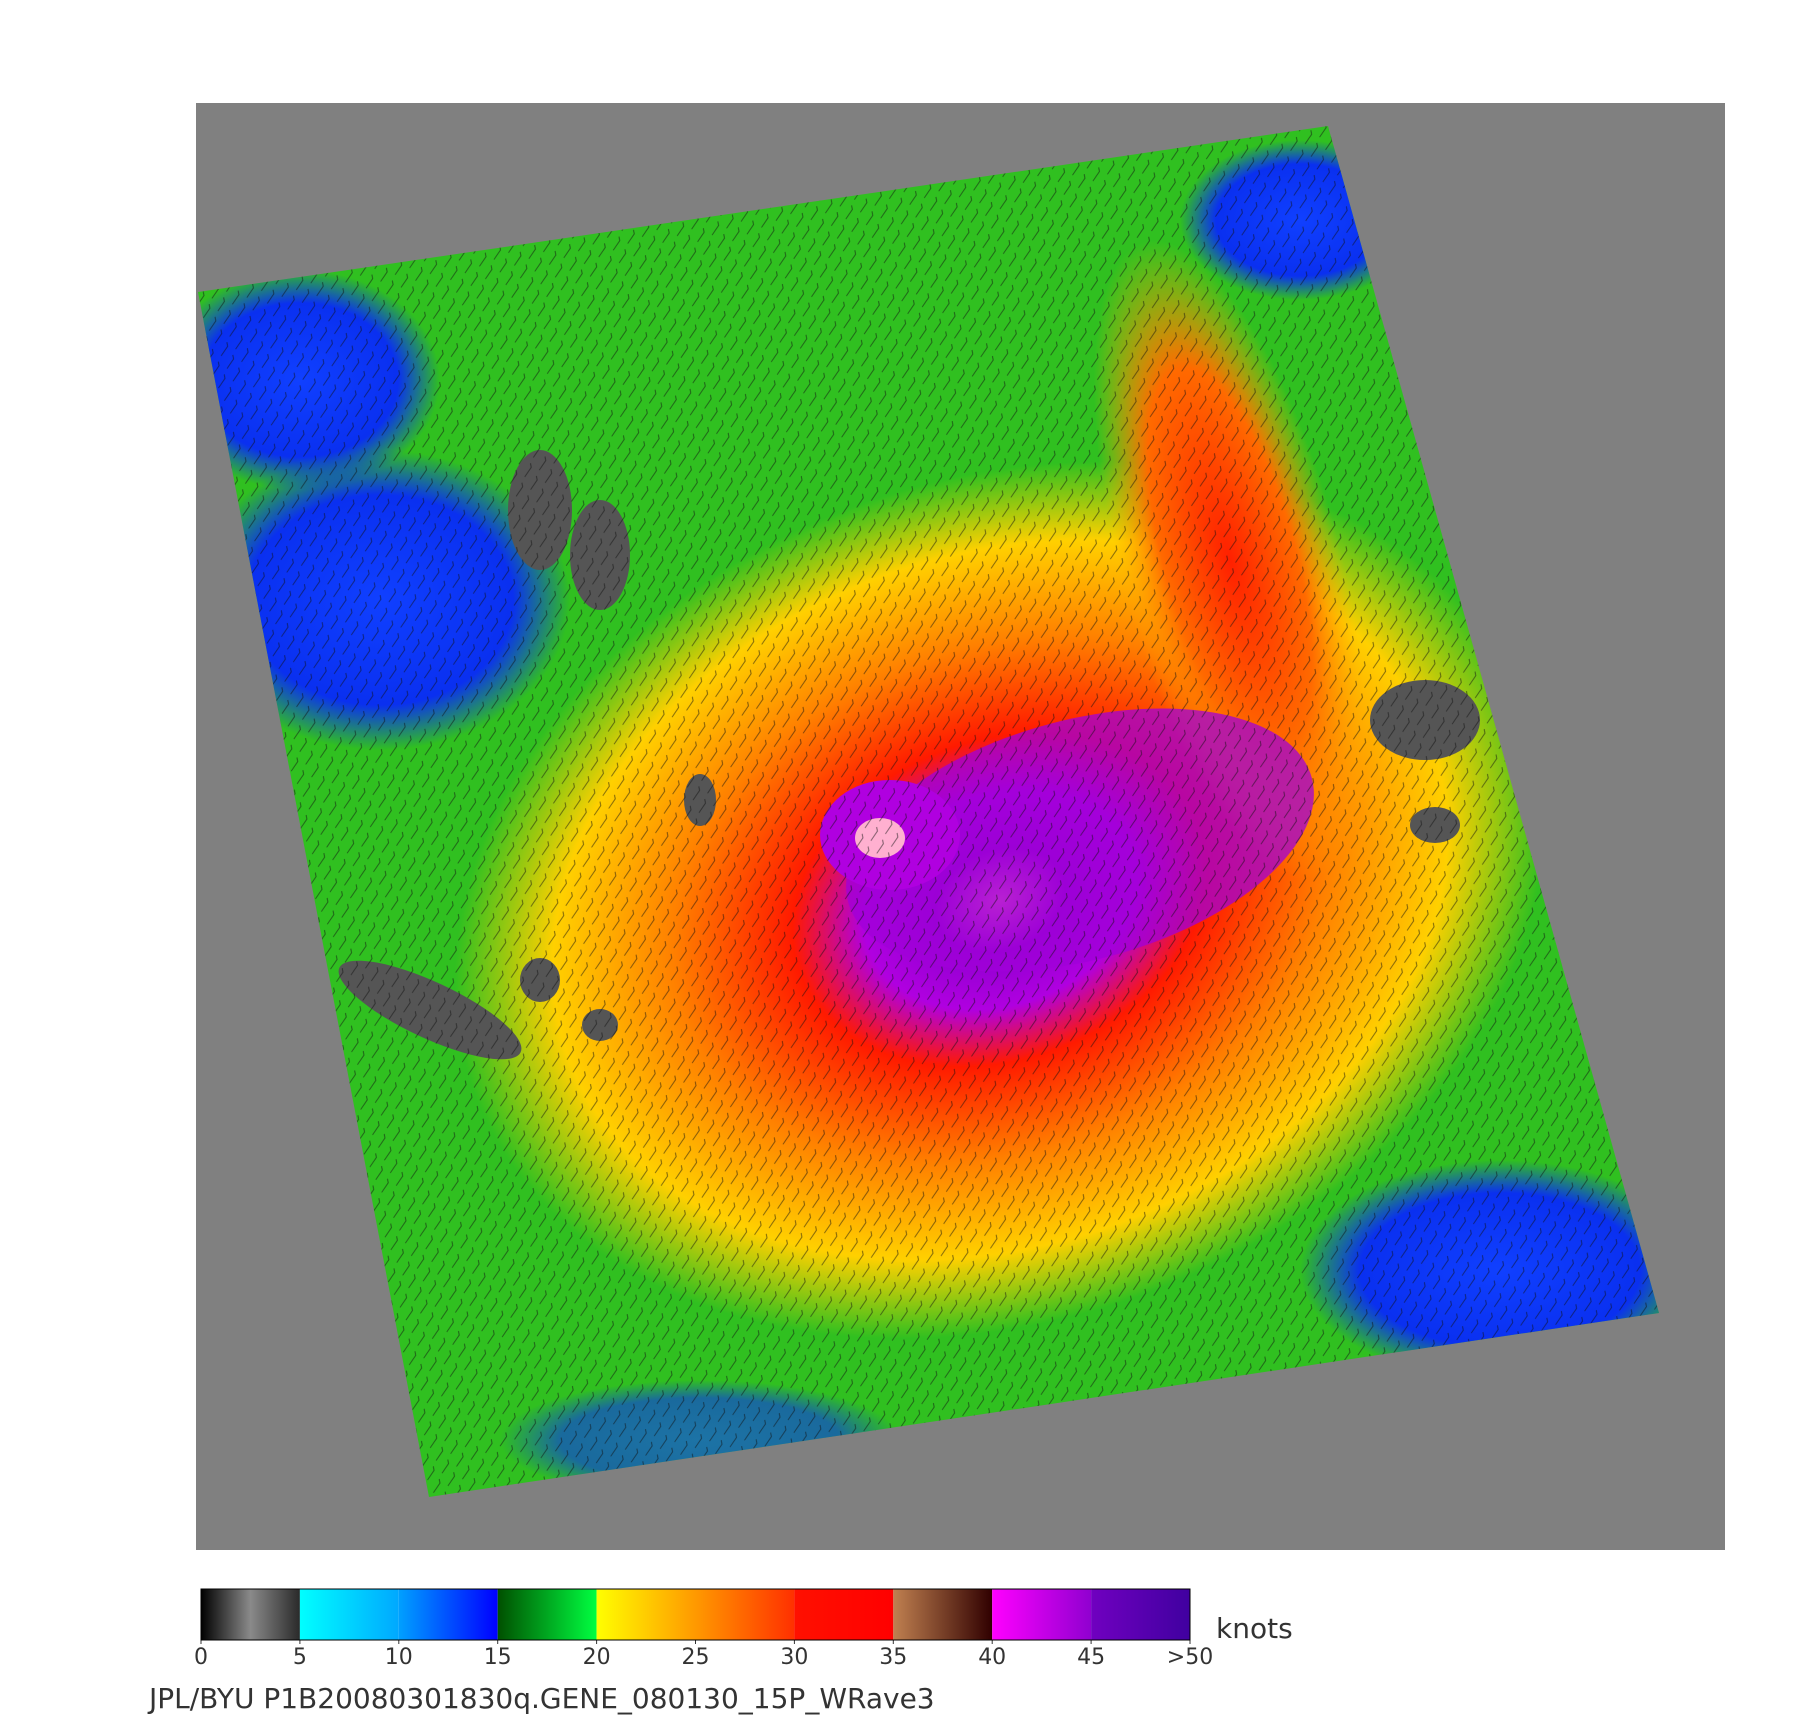 Image resolution: width=1820 pixels, height=1720 pixels. What do you see at coordinates (597, 1657) in the screenshot?
I see `colorbar-tick-label: 20` at bounding box center [597, 1657].